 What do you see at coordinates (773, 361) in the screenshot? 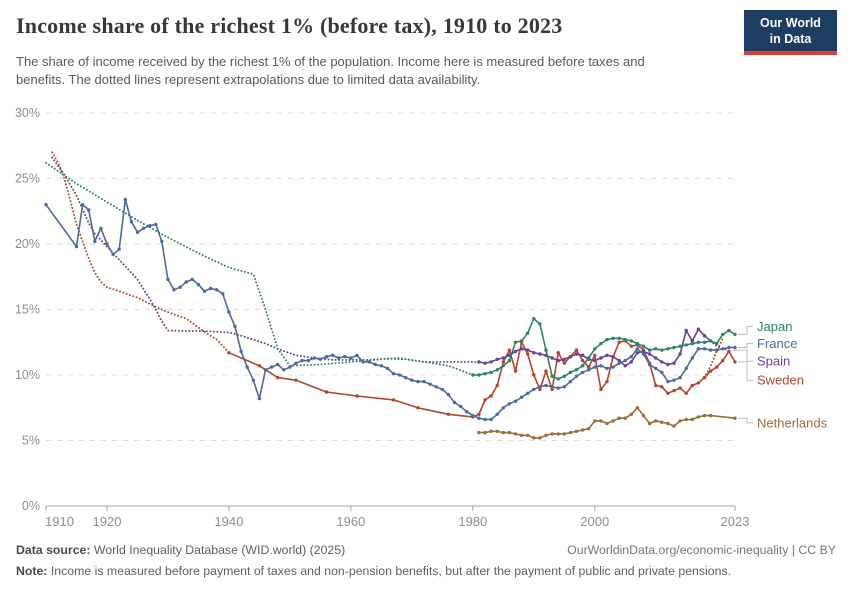
I see `series-label-spain: Spain` at bounding box center [773, 361].